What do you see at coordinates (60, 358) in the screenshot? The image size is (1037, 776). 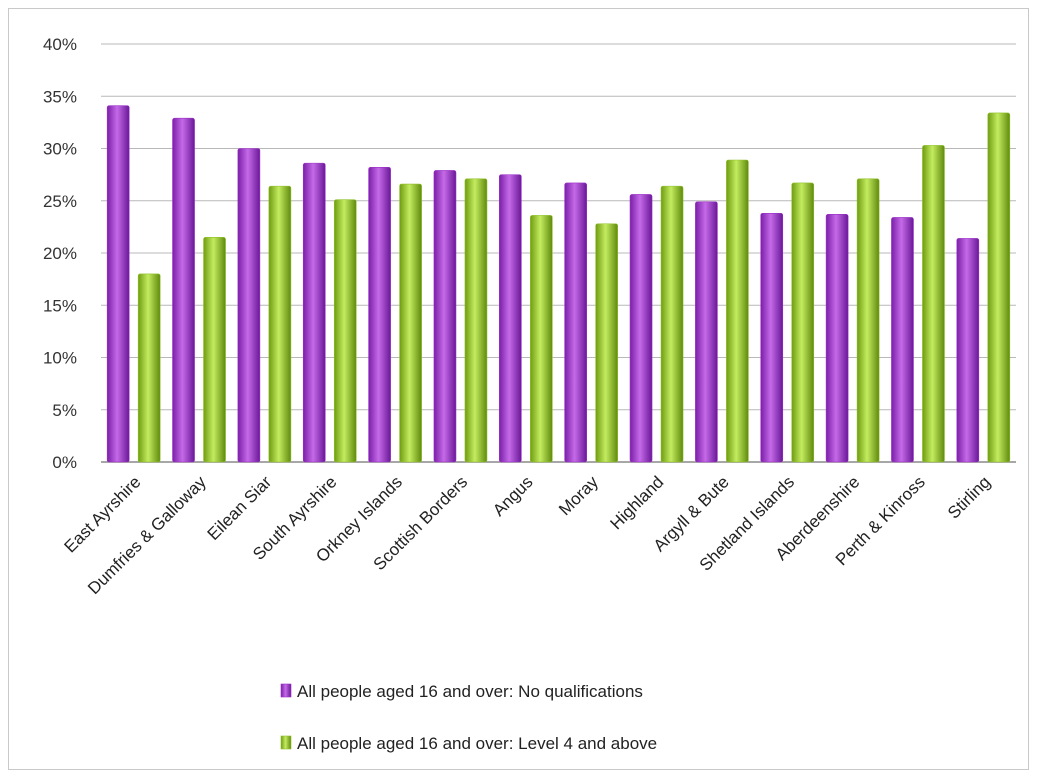 I see `y-tick-label: 10%` at bounding box center [60, 358].